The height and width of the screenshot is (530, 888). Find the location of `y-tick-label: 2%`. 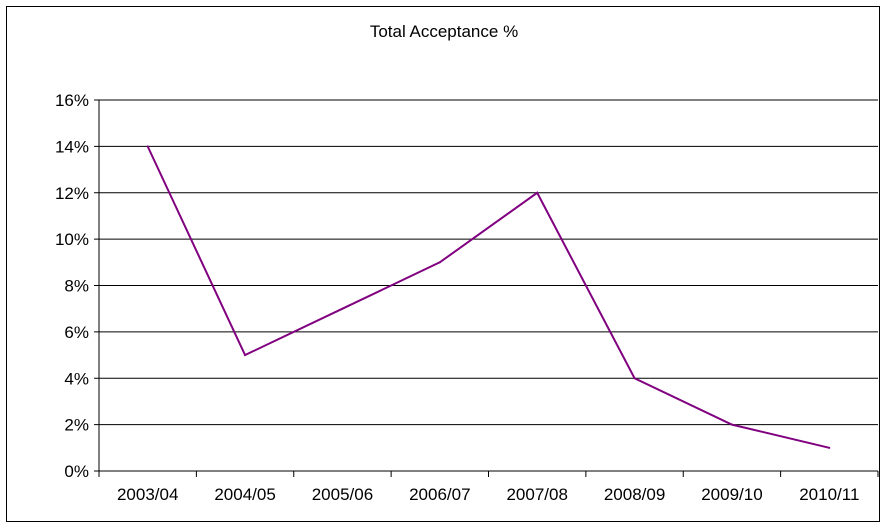

y-tick-label: 2% is located at coordinates (76, 425).